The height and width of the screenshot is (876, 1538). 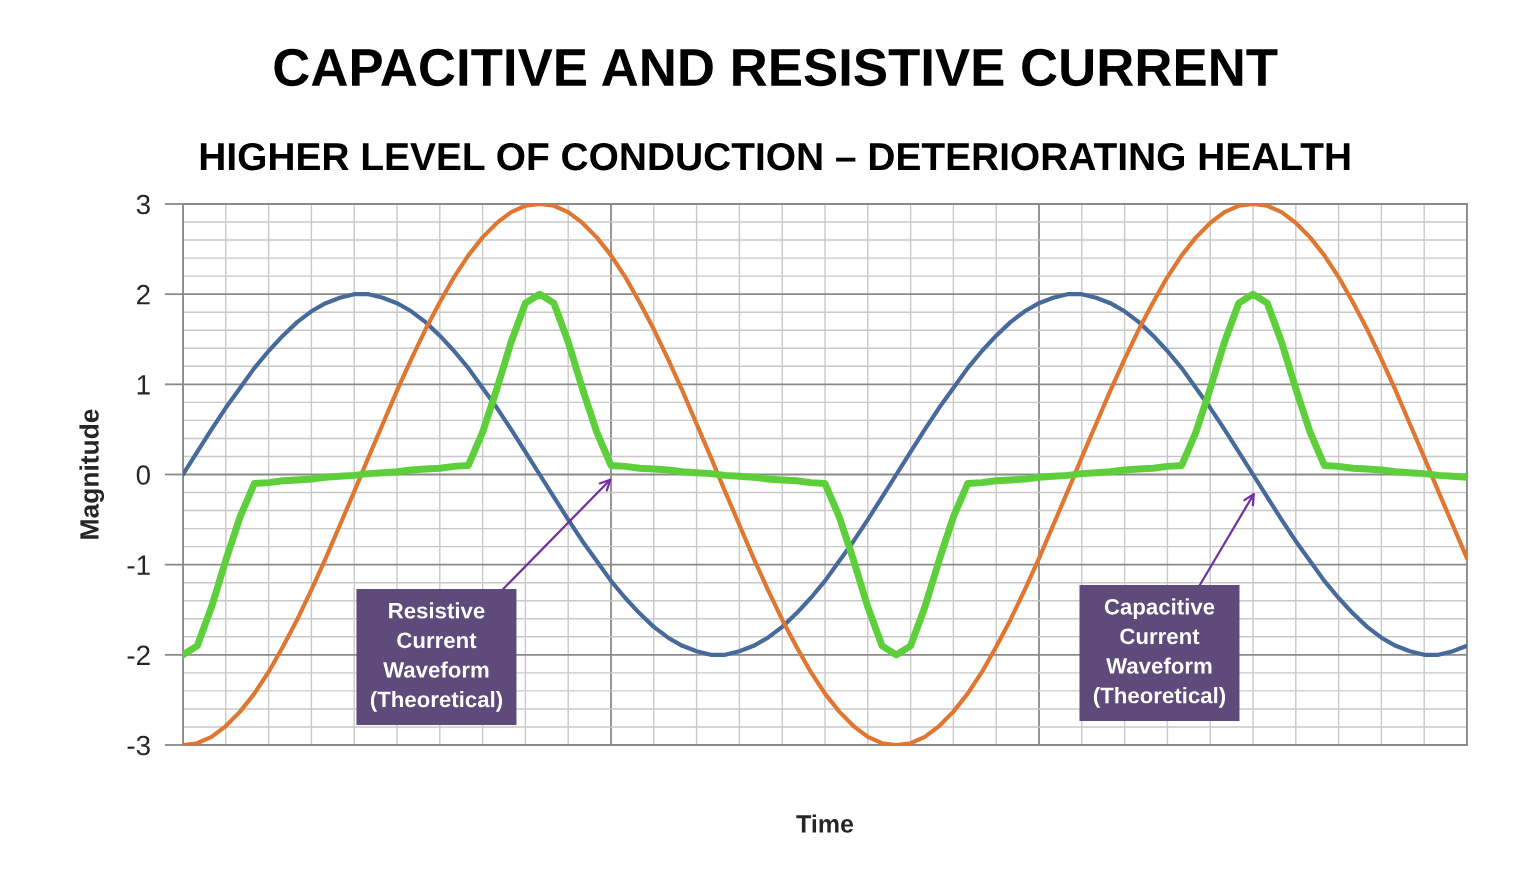 I want to click on chart-subtitle: HIGHER LEVEL OF CONDUCTION – DETERIORATING HEALTH, so click(x=775, y=156).